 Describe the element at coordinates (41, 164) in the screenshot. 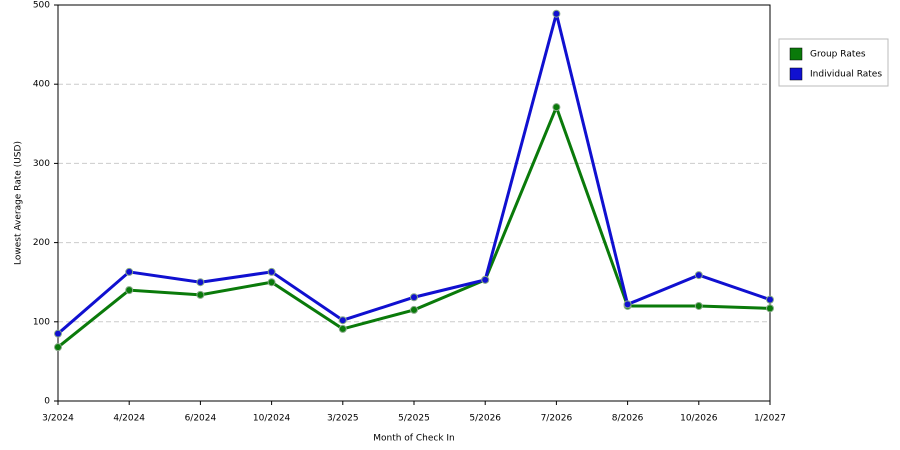

I see `y-tick-label: 300` at that location.